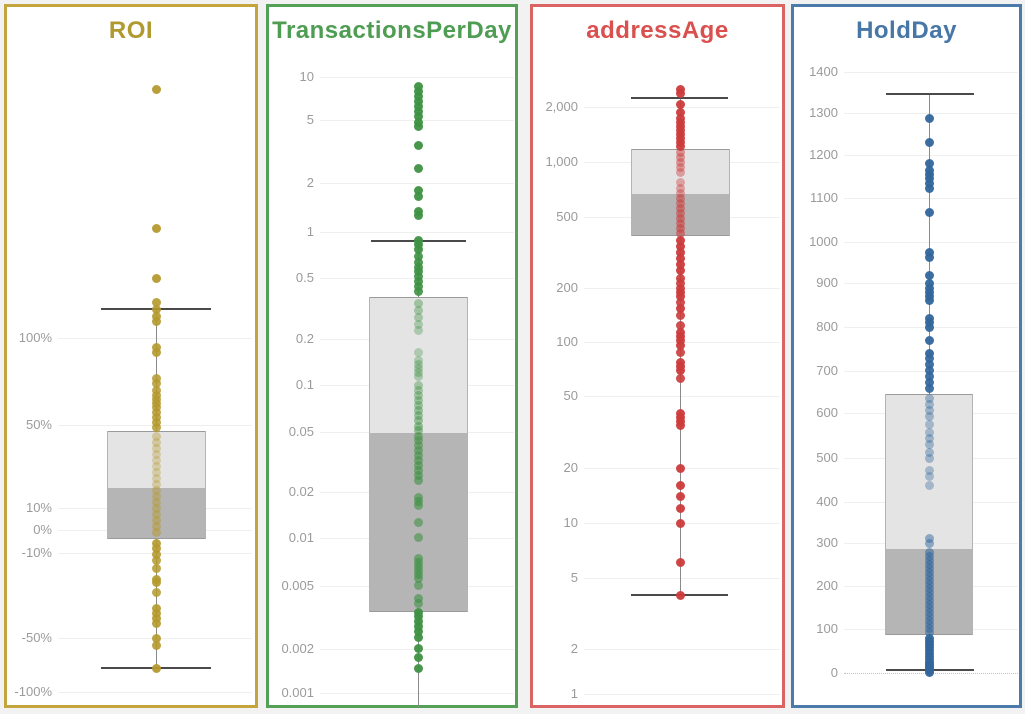  I want to click on box-iqr, so click(156, 485).